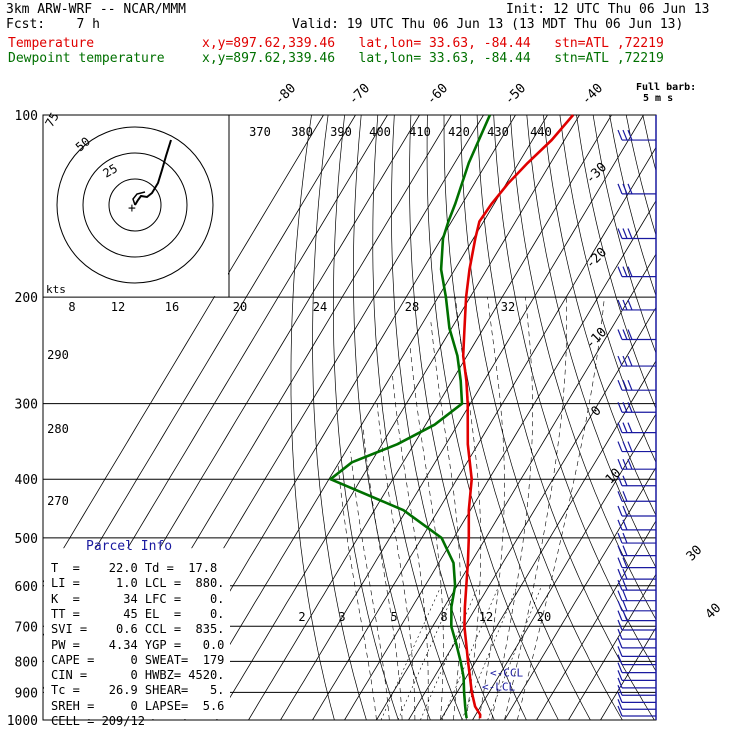 Image resolution: width=740 pixels, height=740 pixels. Describe the element at coordinates (240, 307) in the screenshot. I see `mixing-ratio-label-upper: 20` at that location.